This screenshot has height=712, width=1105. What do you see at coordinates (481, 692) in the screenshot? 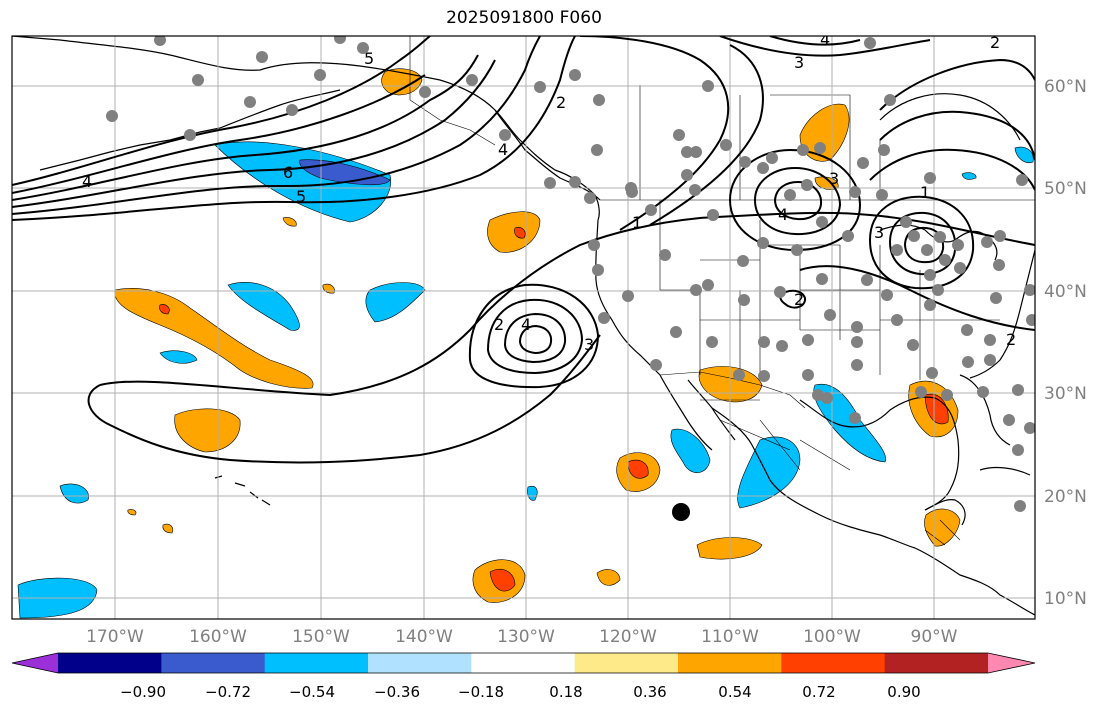
I see `colorbar-tick-label: −0.18` at bounding box center [481, 692].